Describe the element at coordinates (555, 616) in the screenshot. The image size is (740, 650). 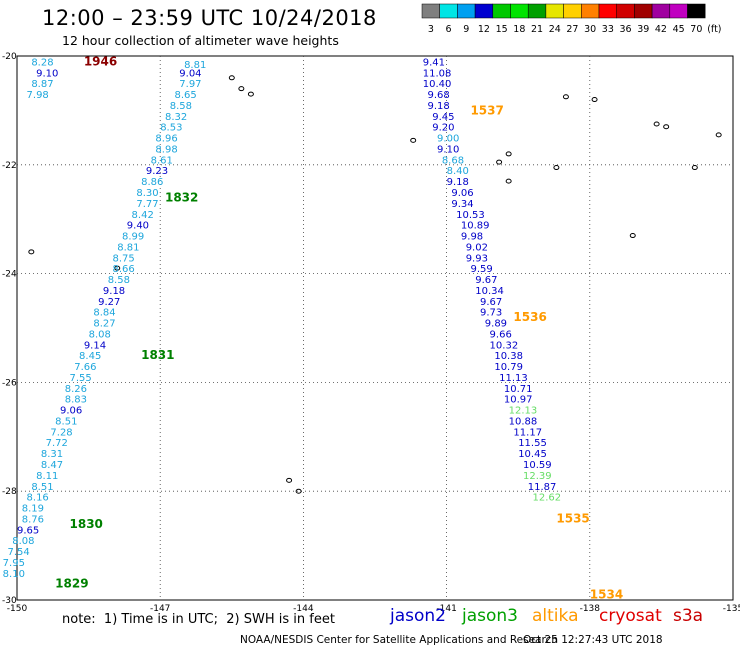
I see `legend-altika: altika` at that location.